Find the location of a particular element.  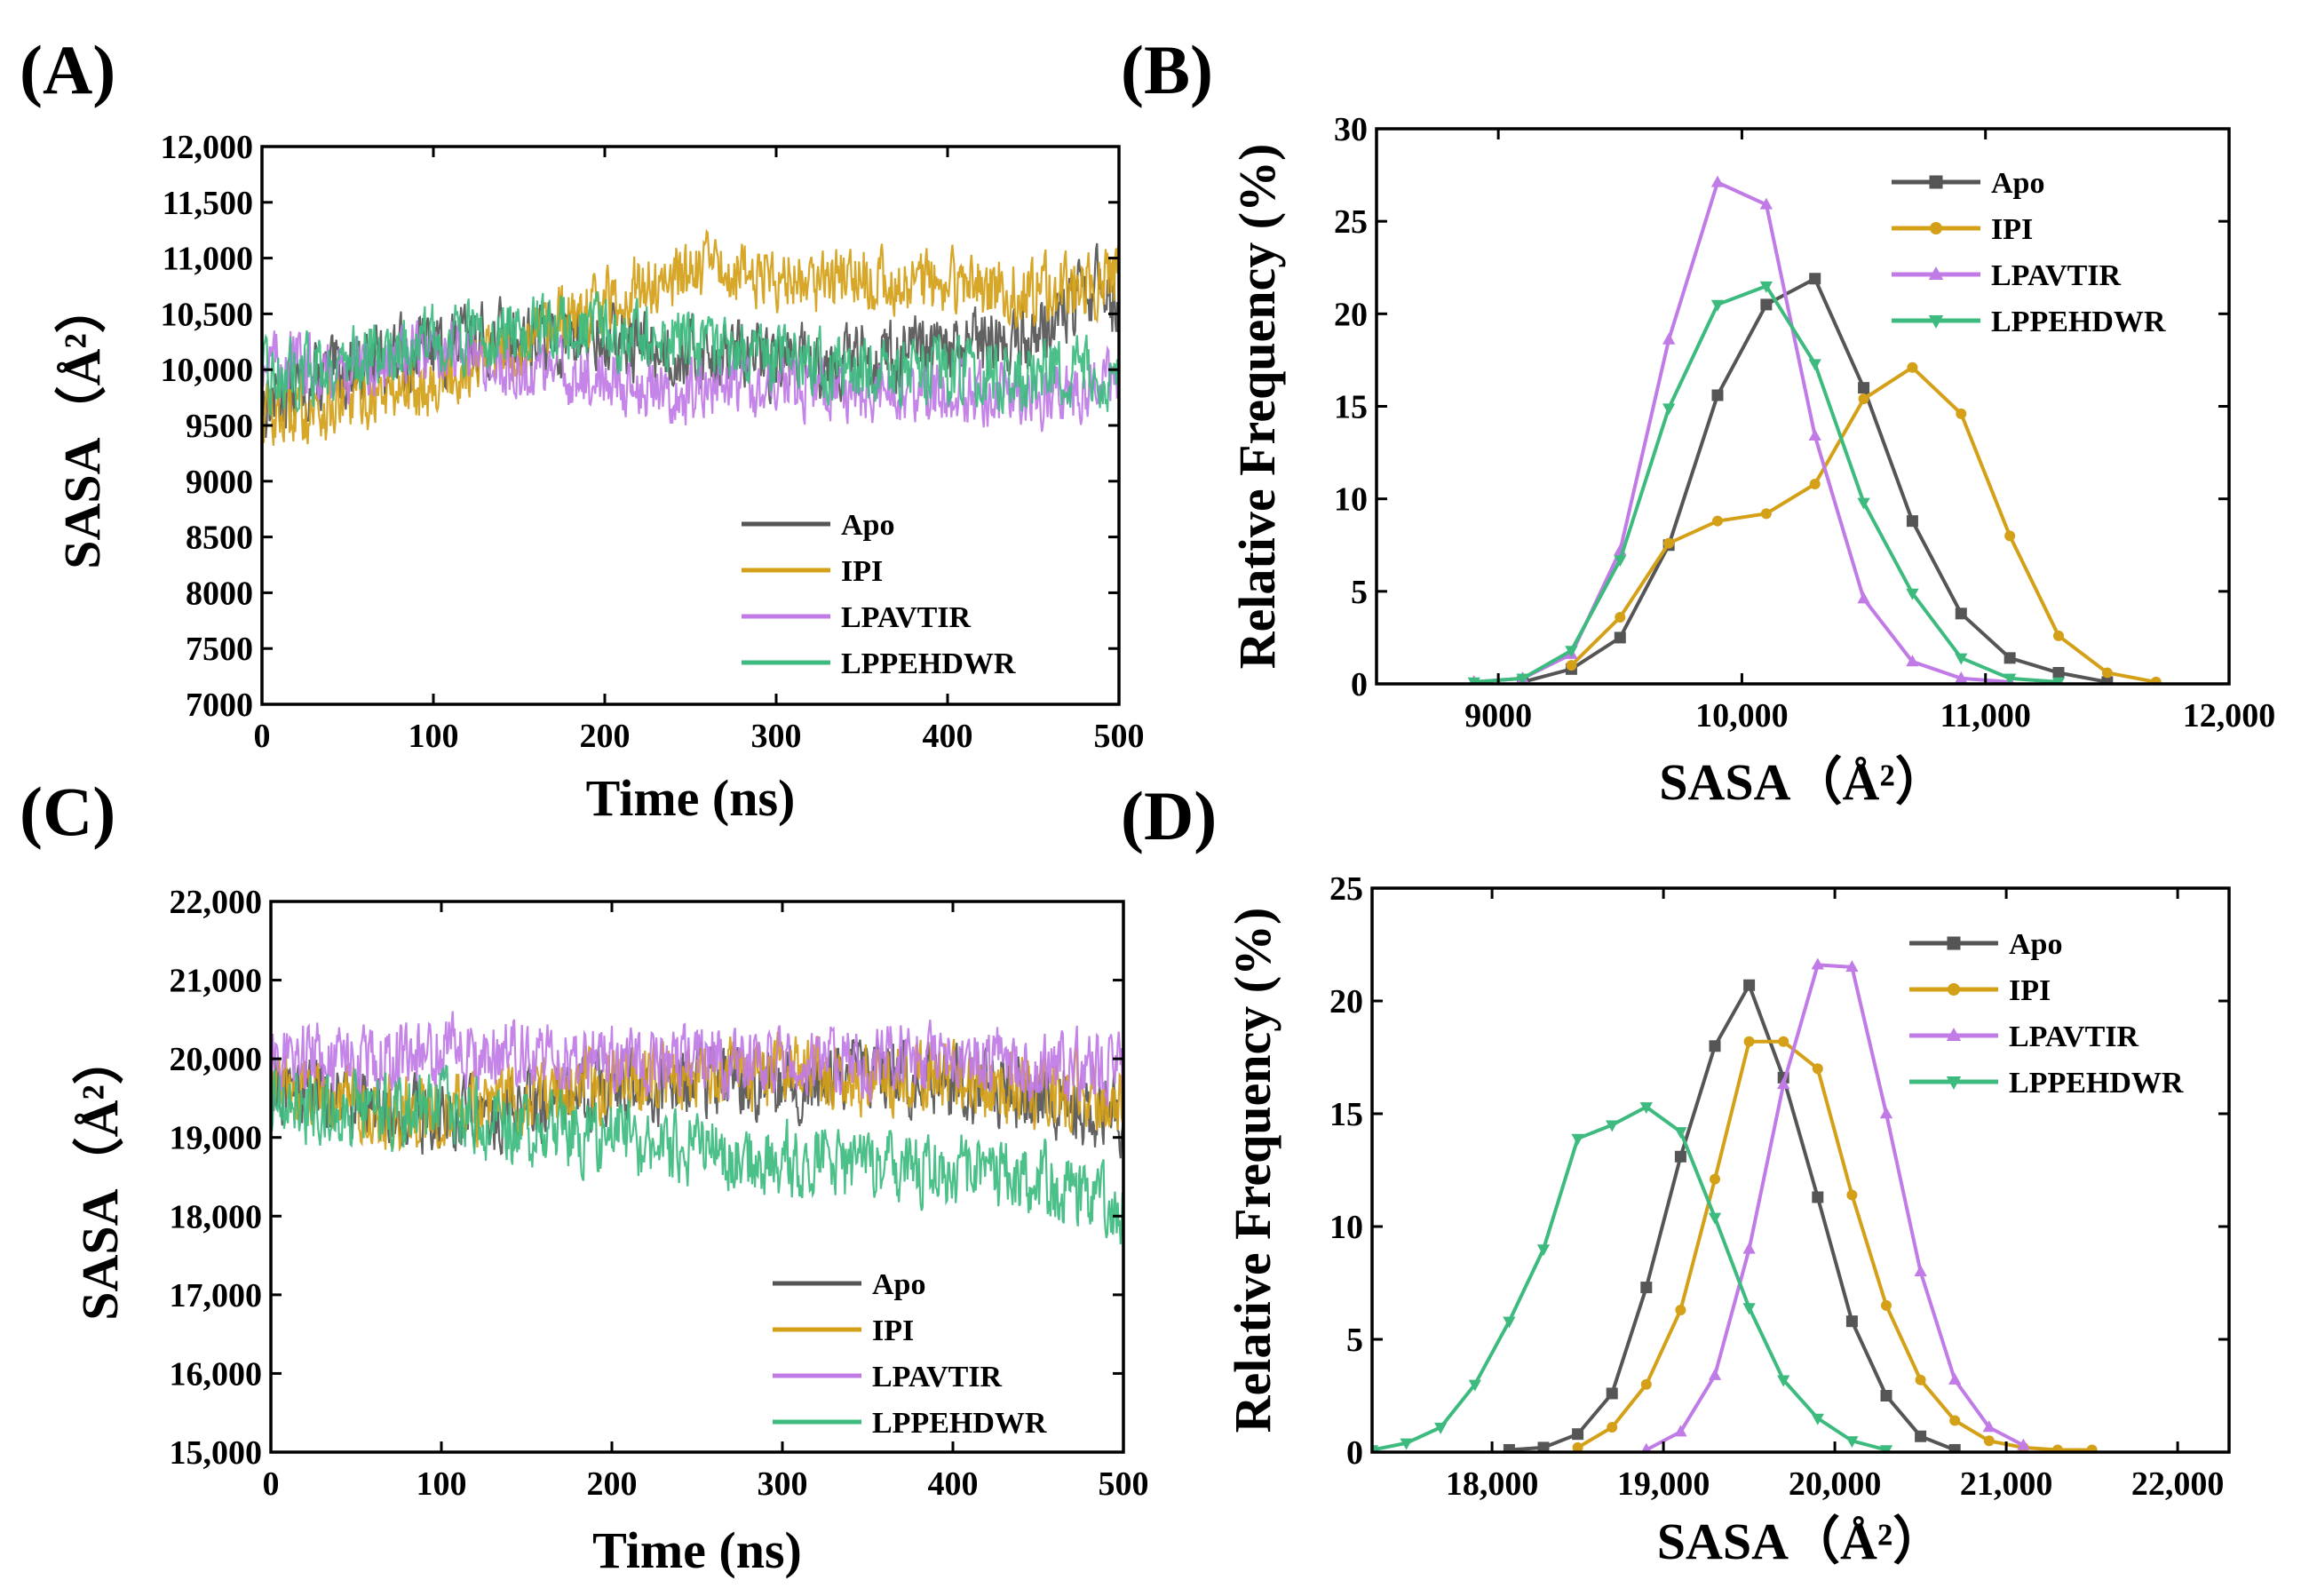

x-tick-label: 100 is located at coordinates (442, 1484).